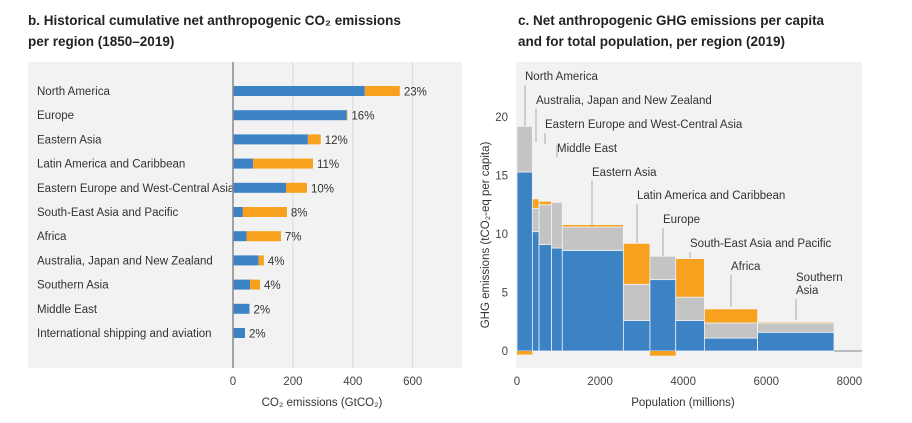 The height and width of the screenshot is (423, 912). Describe the element at coordinates (746, 267) in the screenshot. I see `region-label: Africa` at that location.